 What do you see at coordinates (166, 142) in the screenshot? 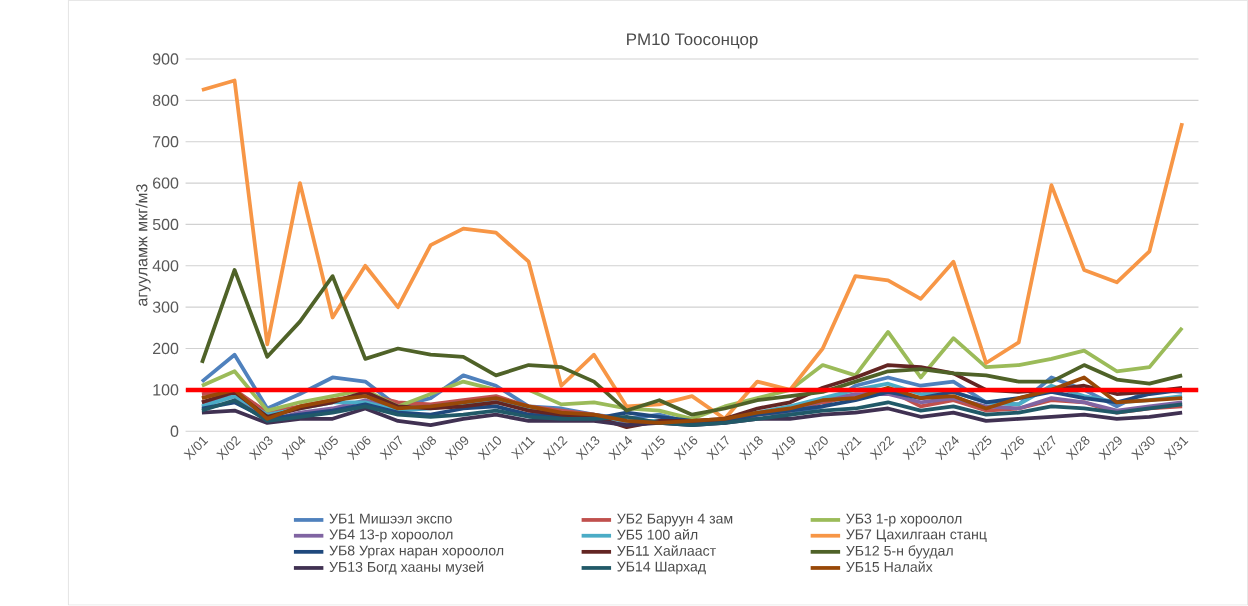
I see `y-tick-label: 700` at bounding box center [166, 142].